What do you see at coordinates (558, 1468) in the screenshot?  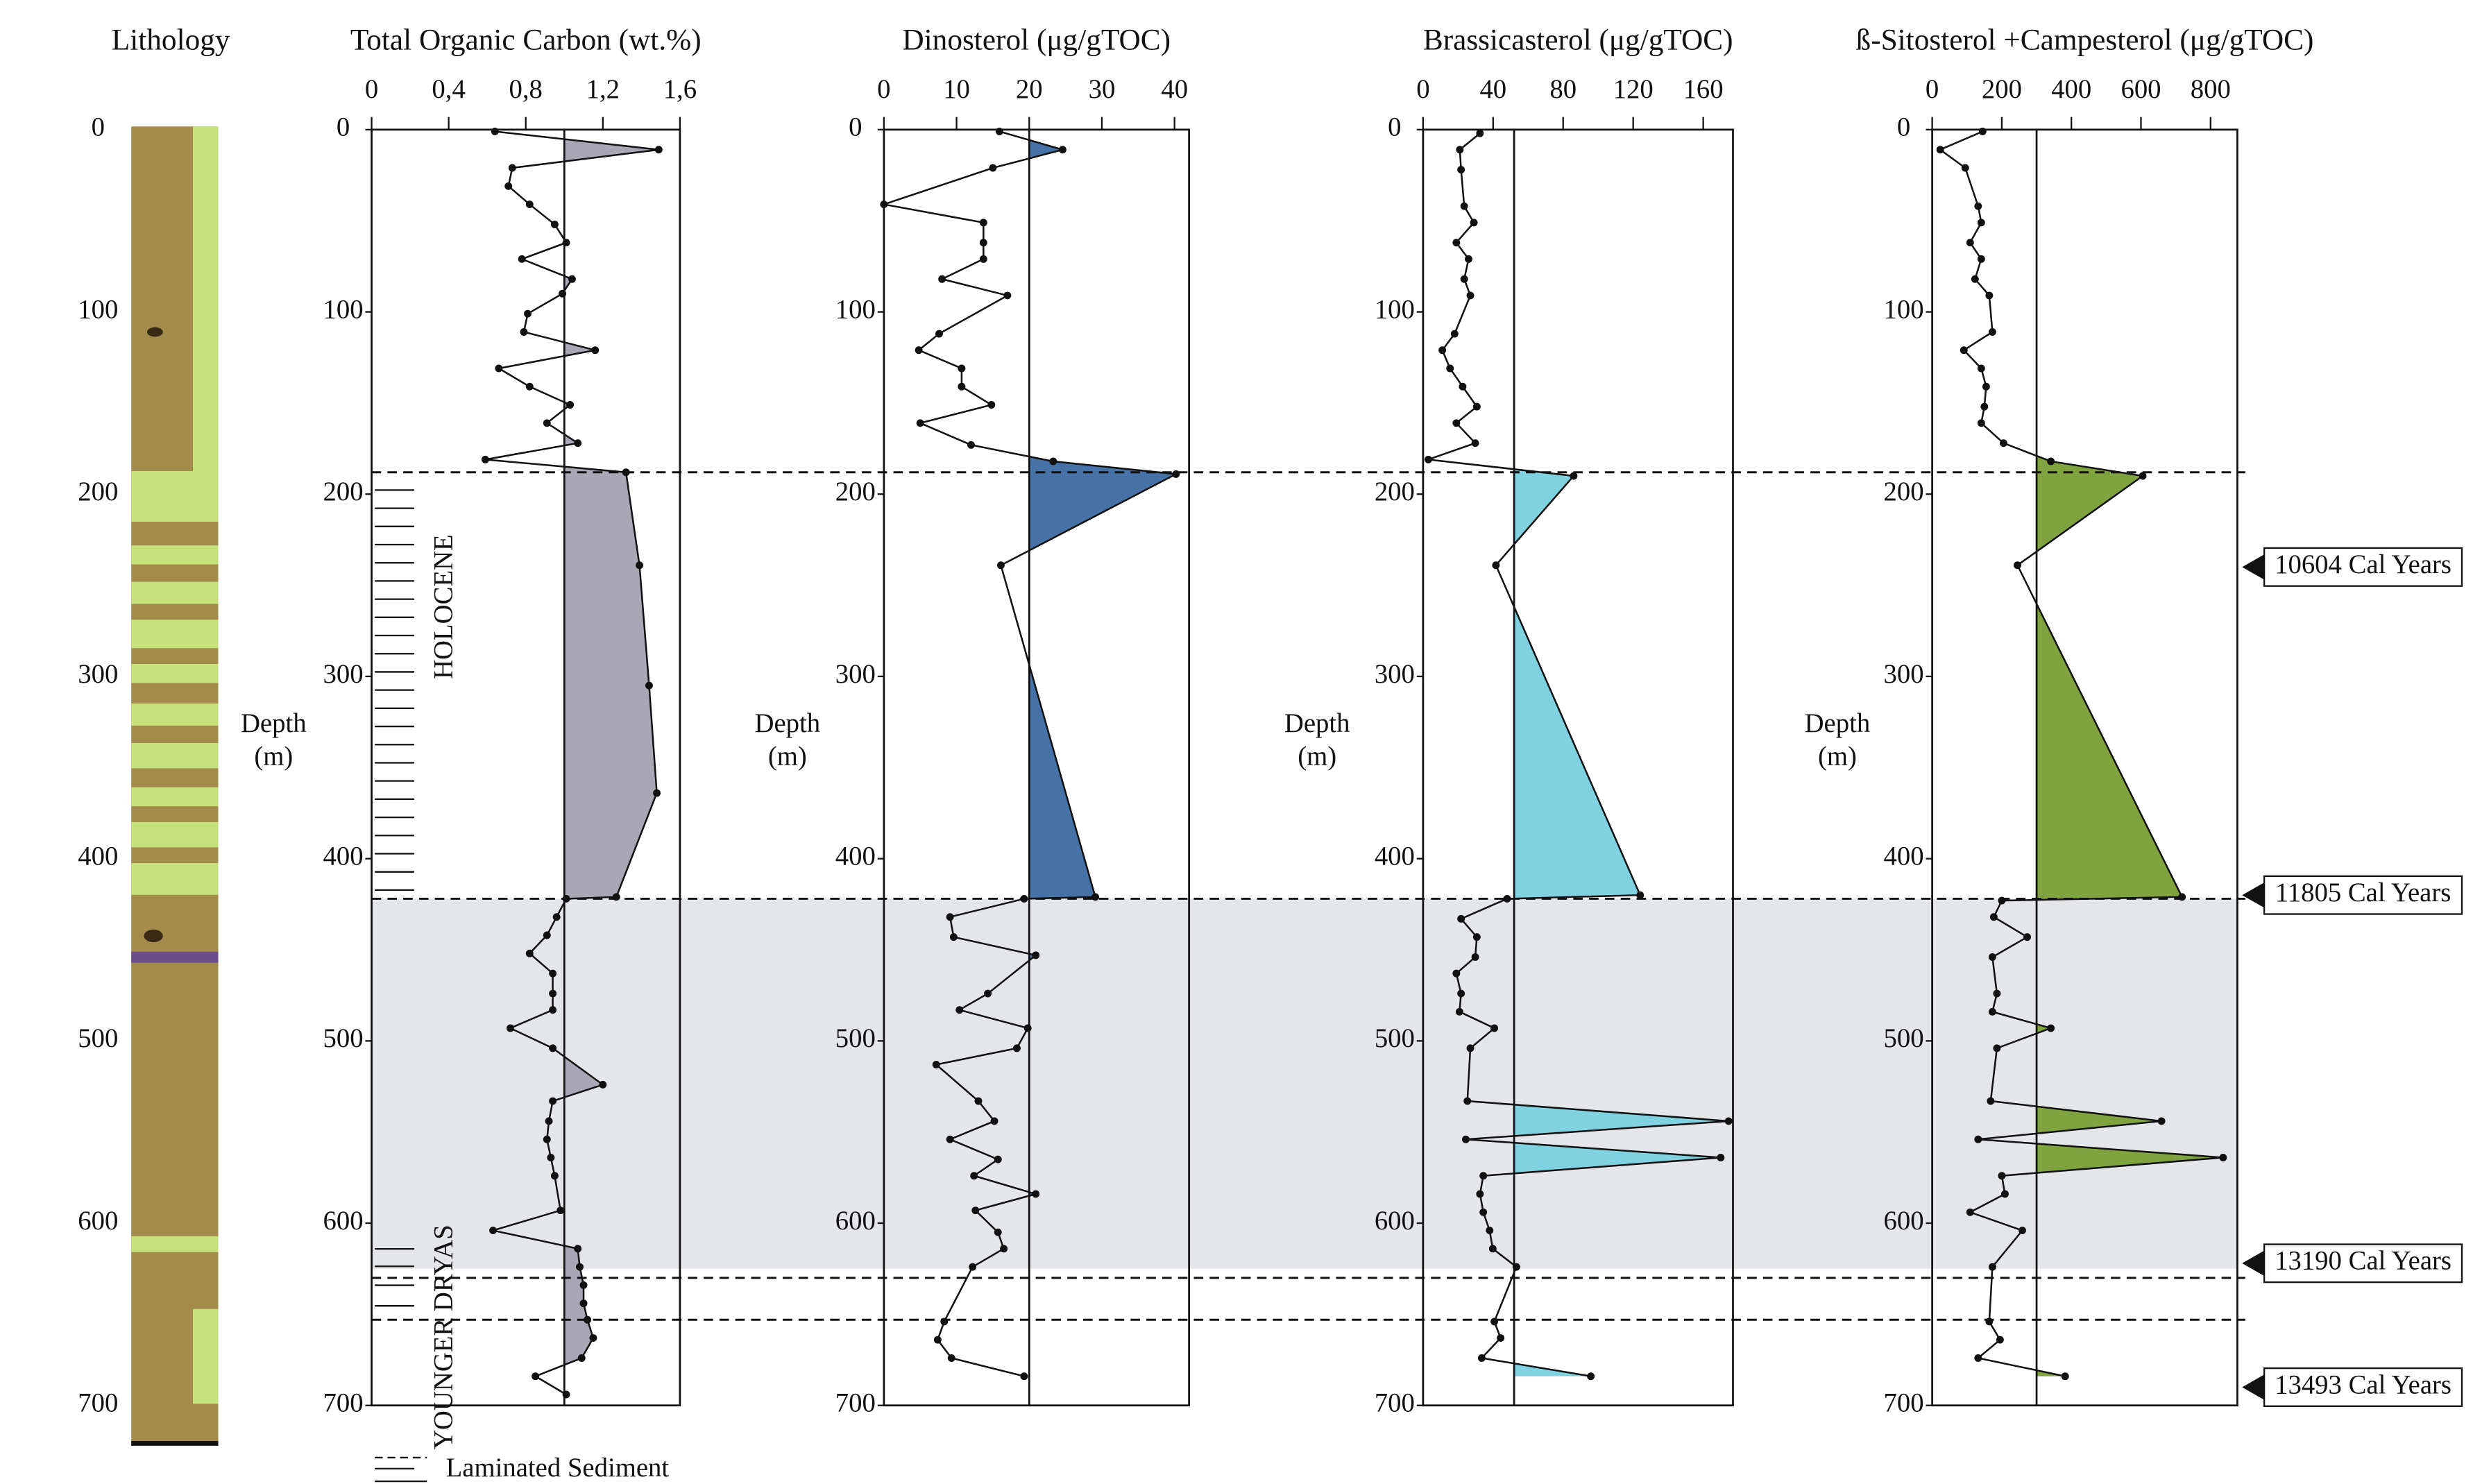 I see `legend-label: Laminated Sediment` at bounding box center [558, 1468].